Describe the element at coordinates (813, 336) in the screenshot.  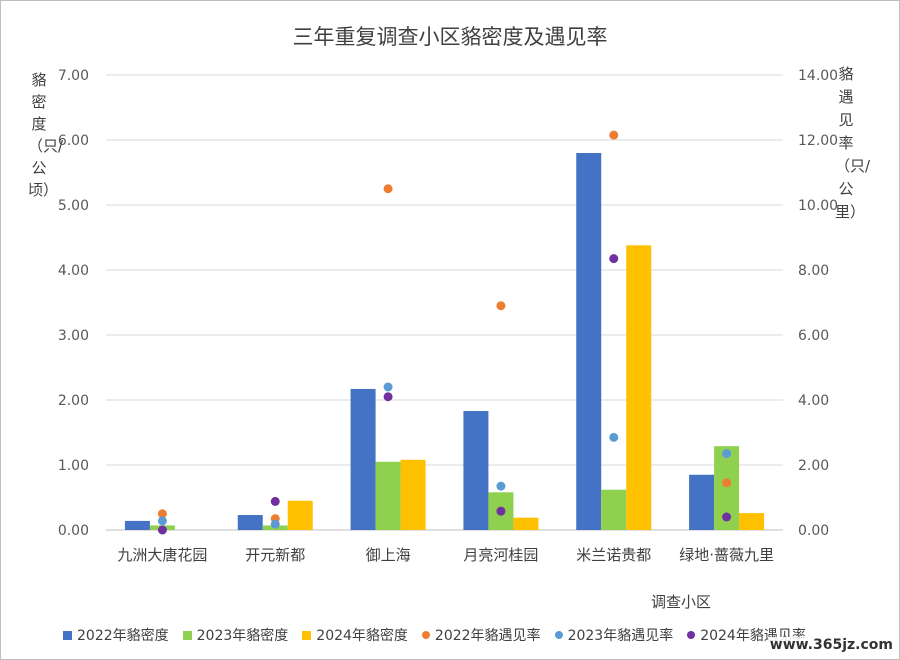
I see `y-right-tick-label: 6.00` at that location.